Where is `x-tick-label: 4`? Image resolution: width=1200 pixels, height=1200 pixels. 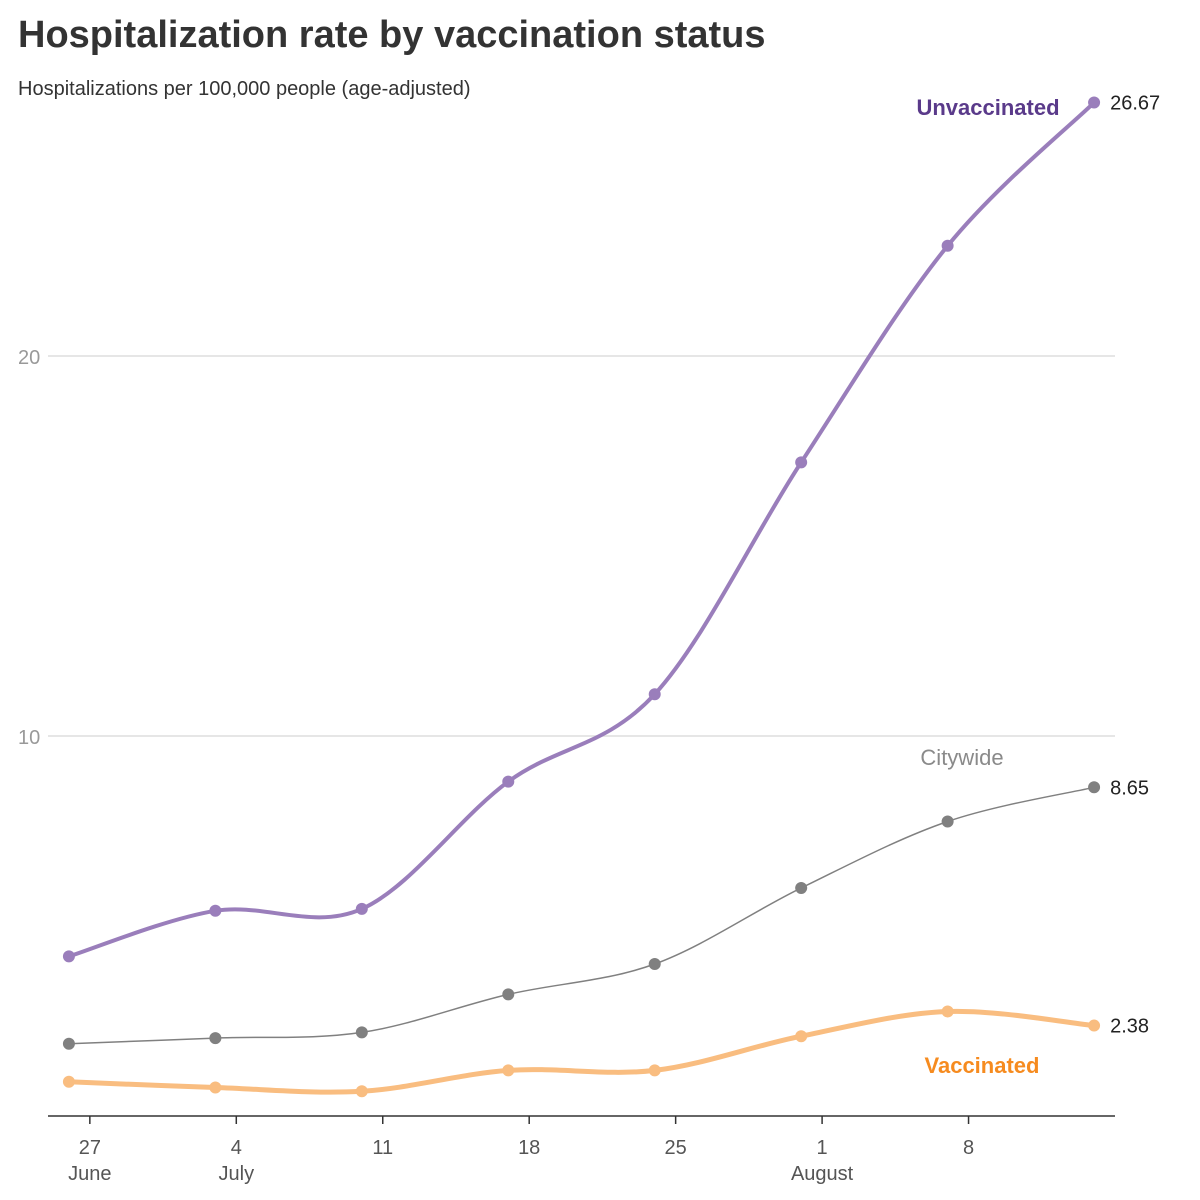 x-tick-label: 4 is located at coordinates (236, 1148).